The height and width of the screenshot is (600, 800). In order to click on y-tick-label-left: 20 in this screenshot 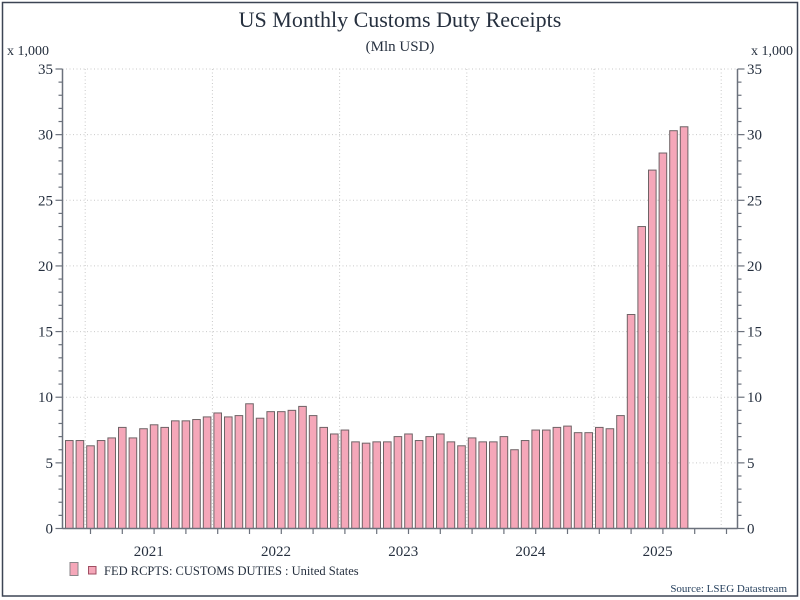, I will do `click(45, 267)`.